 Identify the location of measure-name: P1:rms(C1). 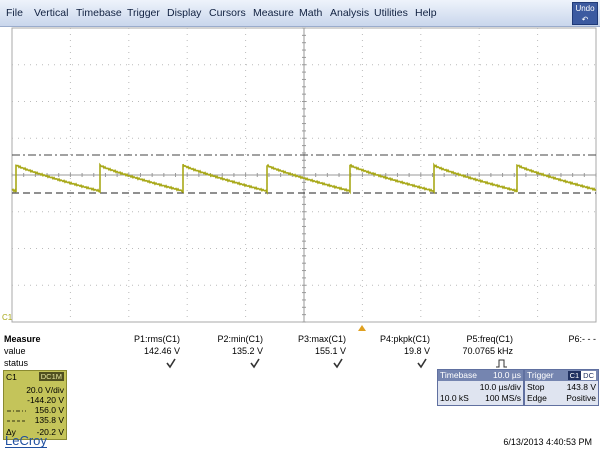
(156, 339).